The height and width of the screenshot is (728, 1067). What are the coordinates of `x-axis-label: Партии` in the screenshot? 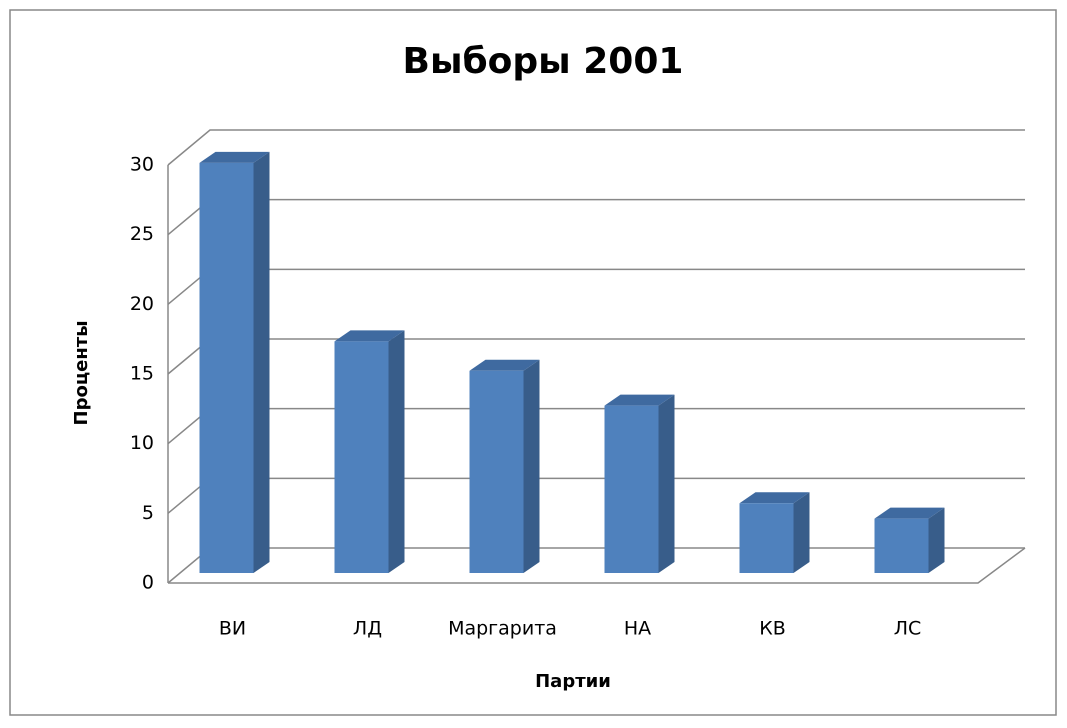 It's located at (573, 681).